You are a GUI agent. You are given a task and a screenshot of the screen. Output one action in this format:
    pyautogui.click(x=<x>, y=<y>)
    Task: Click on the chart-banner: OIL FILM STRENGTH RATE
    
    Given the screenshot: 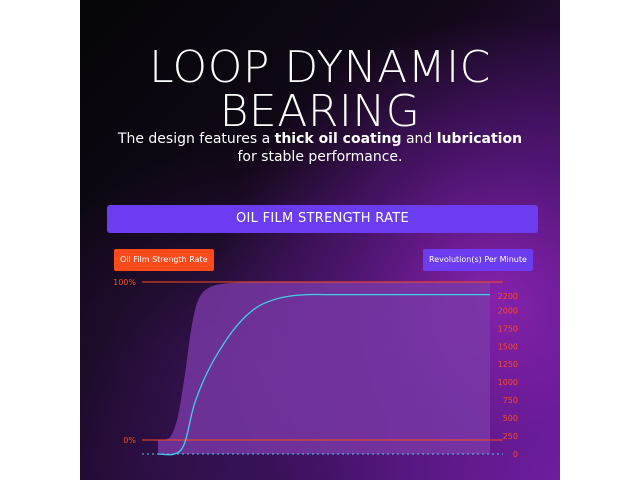 What is the action you would take?
    pyautogui.click(x=322, y=219)
    